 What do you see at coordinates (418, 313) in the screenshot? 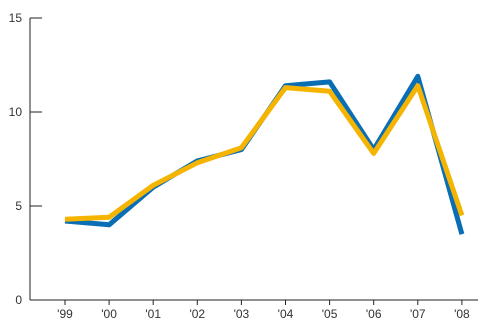
I see `x-tick-label: '07` at bounding box center [418, 313].